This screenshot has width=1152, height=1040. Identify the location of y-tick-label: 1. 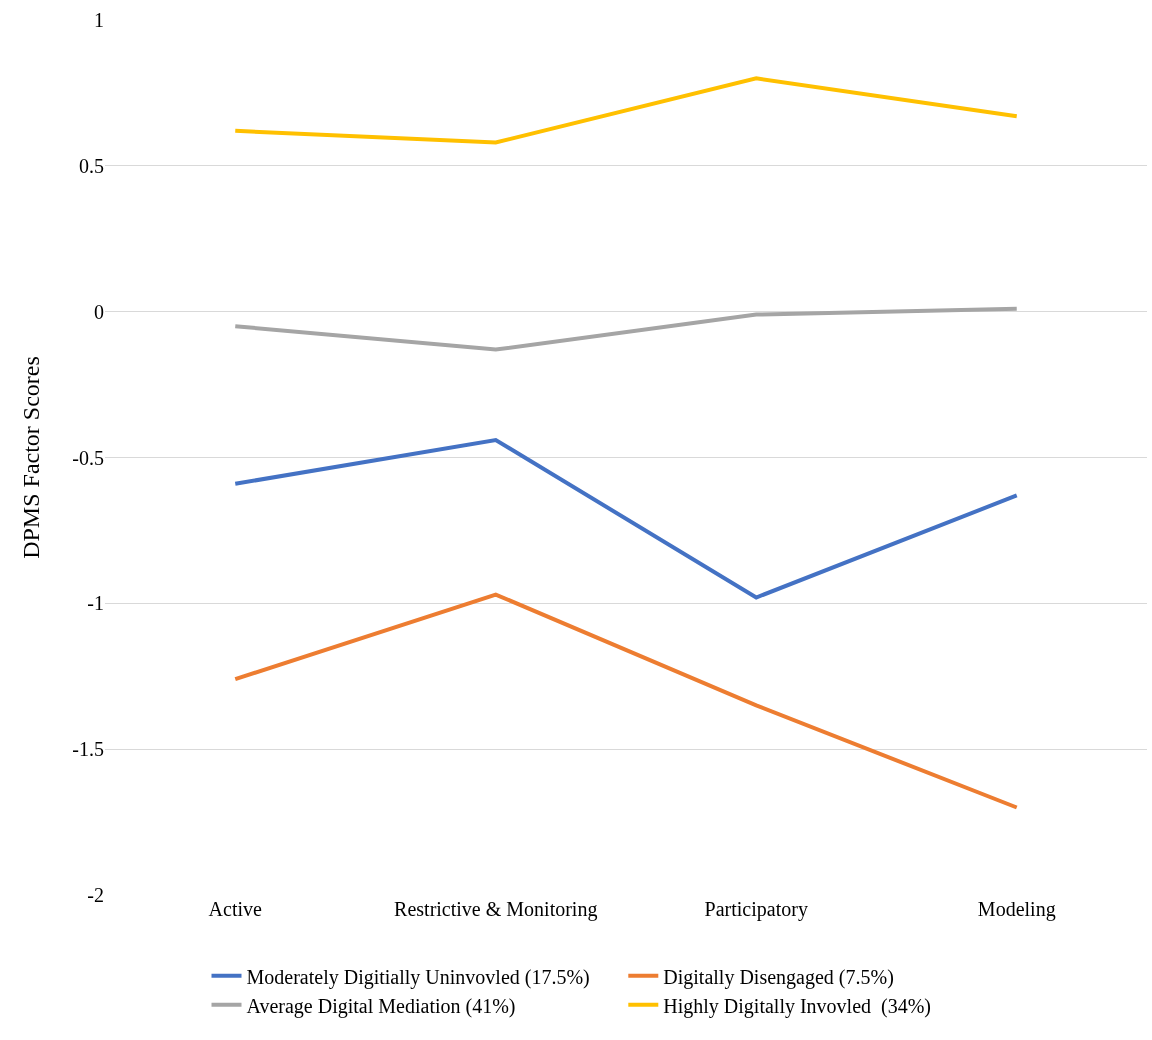
(99, 20).